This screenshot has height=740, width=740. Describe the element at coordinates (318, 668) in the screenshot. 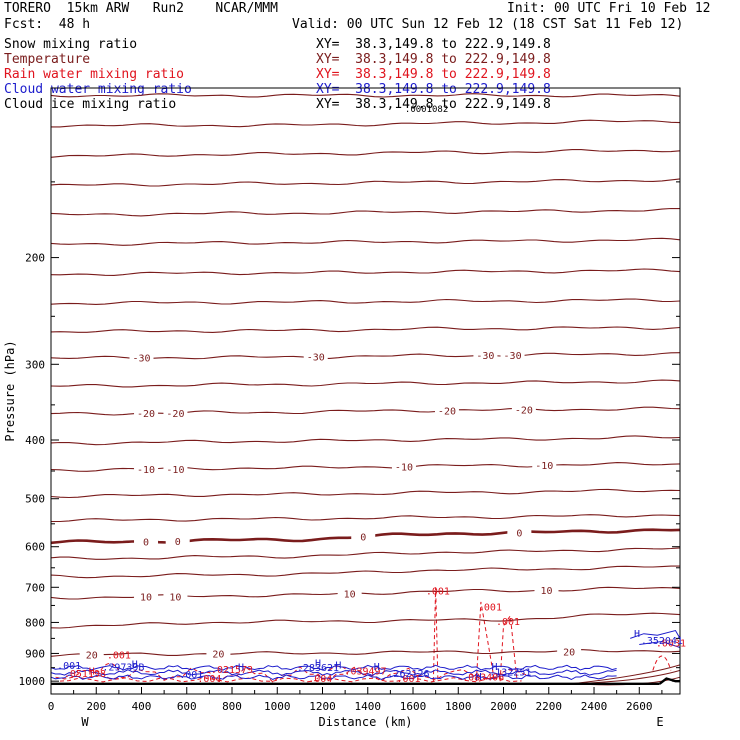

I see `cloud-label: .283621` at that location.